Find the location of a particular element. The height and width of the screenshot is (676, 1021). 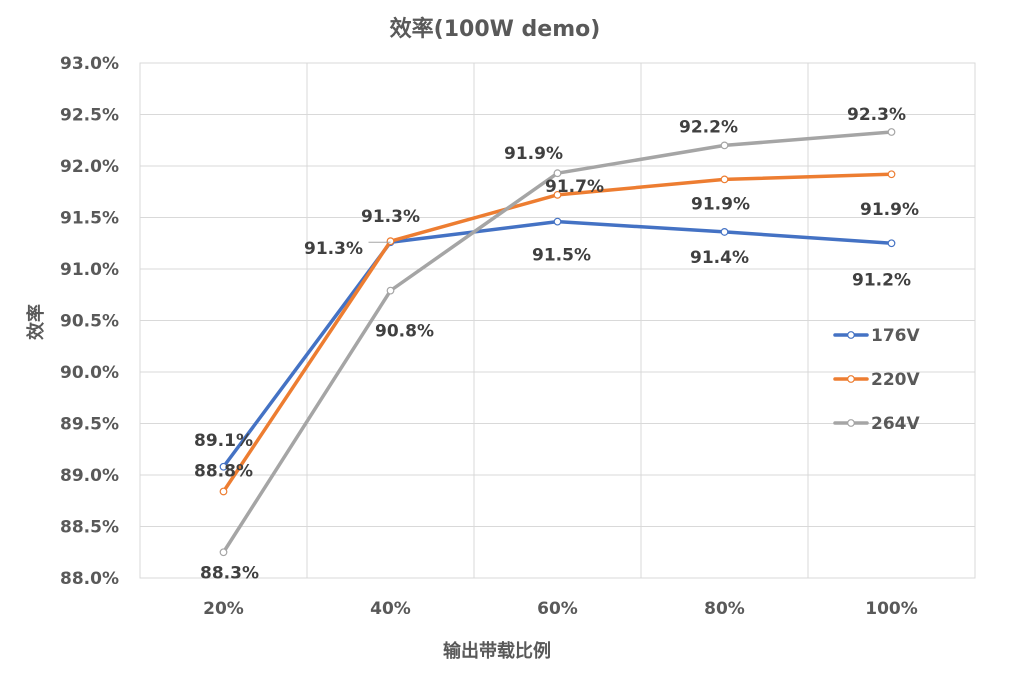

legend-item-176V: 176V is located at coordinates (876, 336).